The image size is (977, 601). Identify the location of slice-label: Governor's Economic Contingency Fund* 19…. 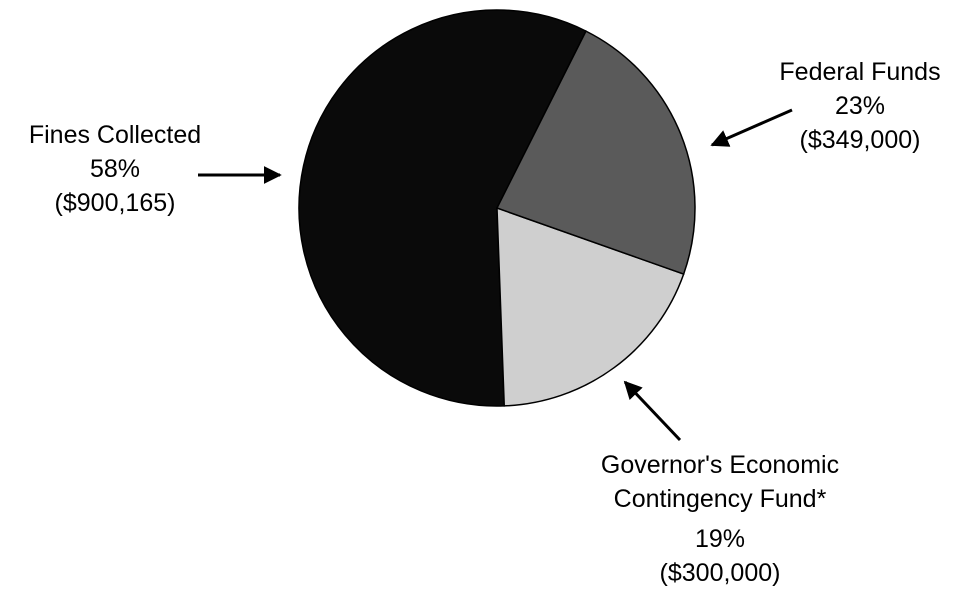
(720, 519).